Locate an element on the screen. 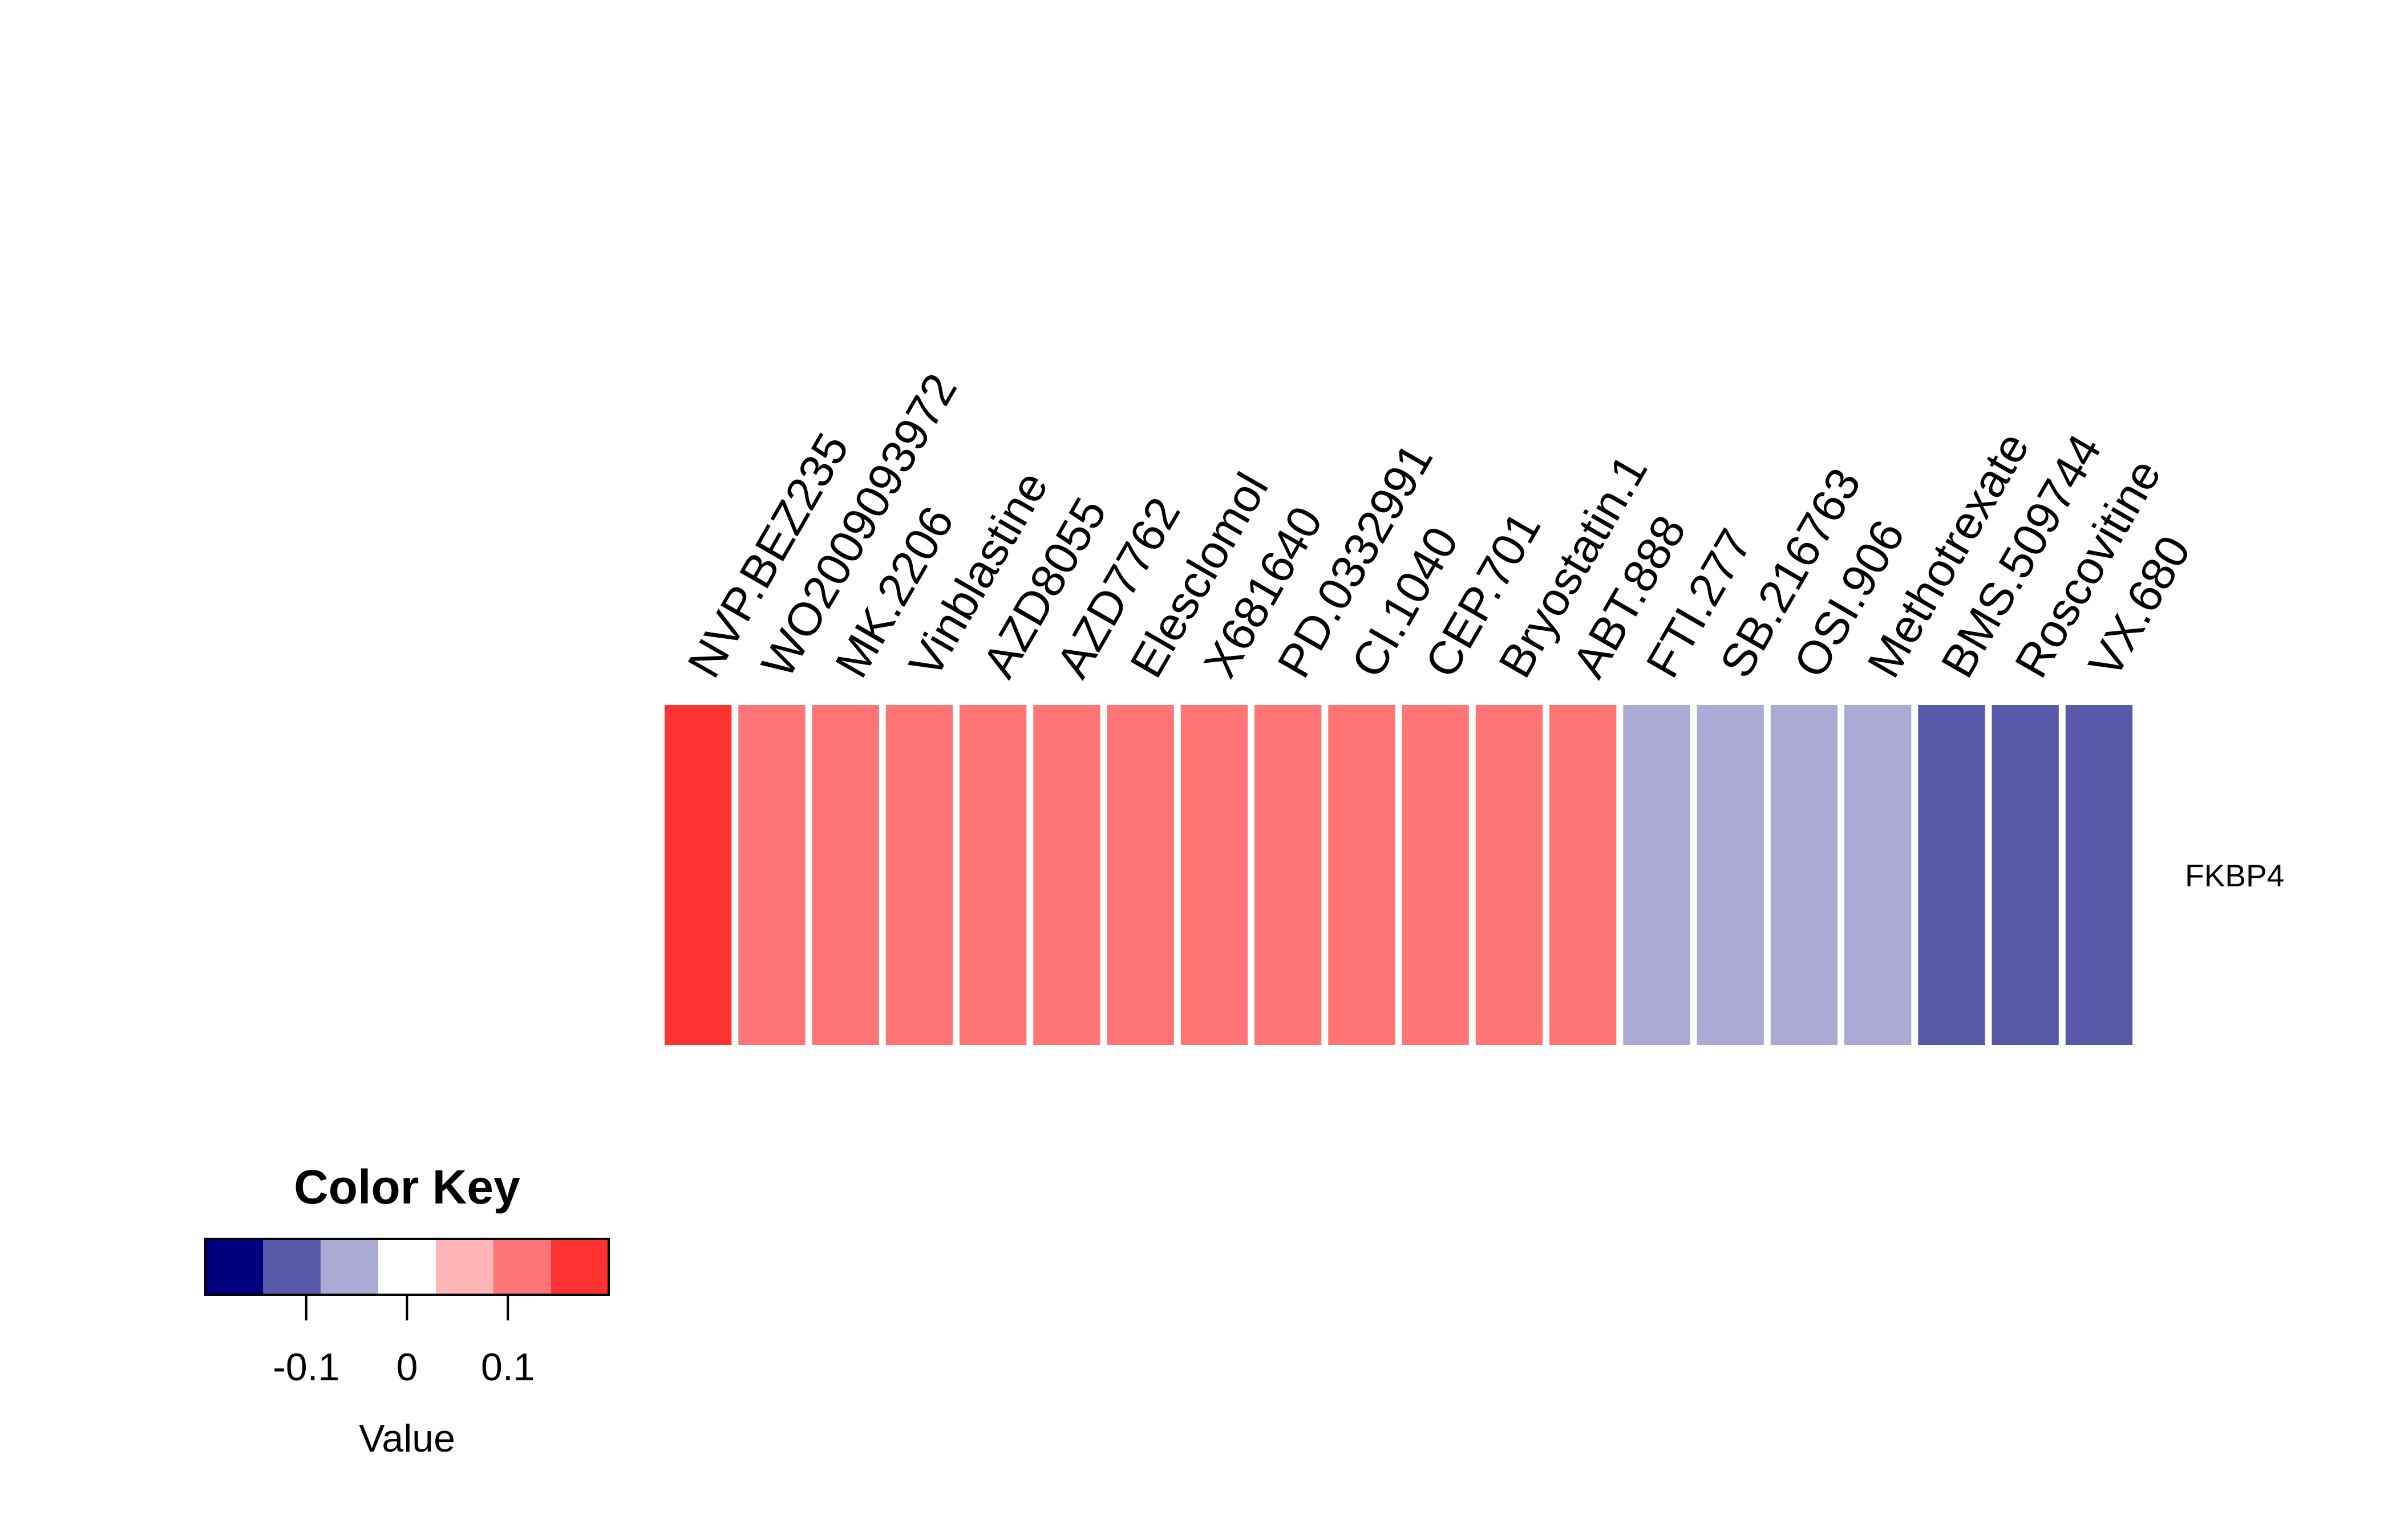 The height and width of the screenshot is (1540, 2396). color-key-tick-label: 0 is located at coordinates (407, 1368).